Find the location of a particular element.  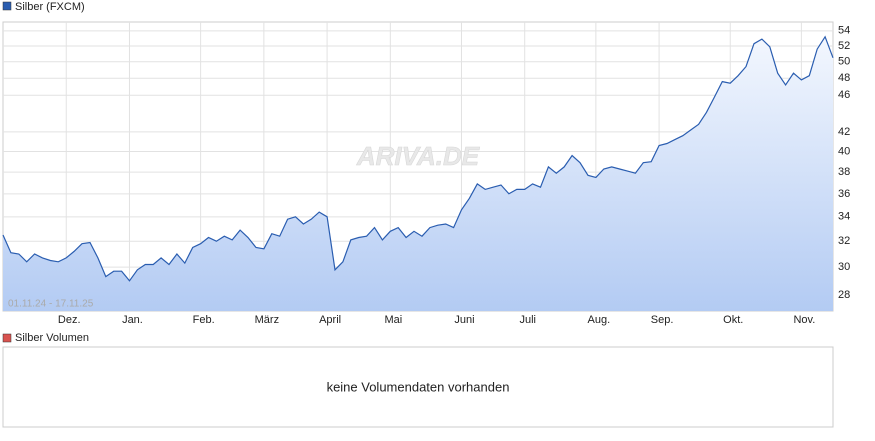

panel-title: Silber Volumen is located at coordinates (52, 338).